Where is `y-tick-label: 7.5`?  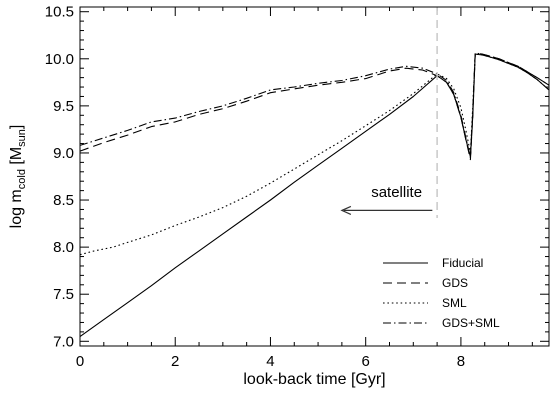 y-tick-label: 7.5 is located at coordinates (63, 294).